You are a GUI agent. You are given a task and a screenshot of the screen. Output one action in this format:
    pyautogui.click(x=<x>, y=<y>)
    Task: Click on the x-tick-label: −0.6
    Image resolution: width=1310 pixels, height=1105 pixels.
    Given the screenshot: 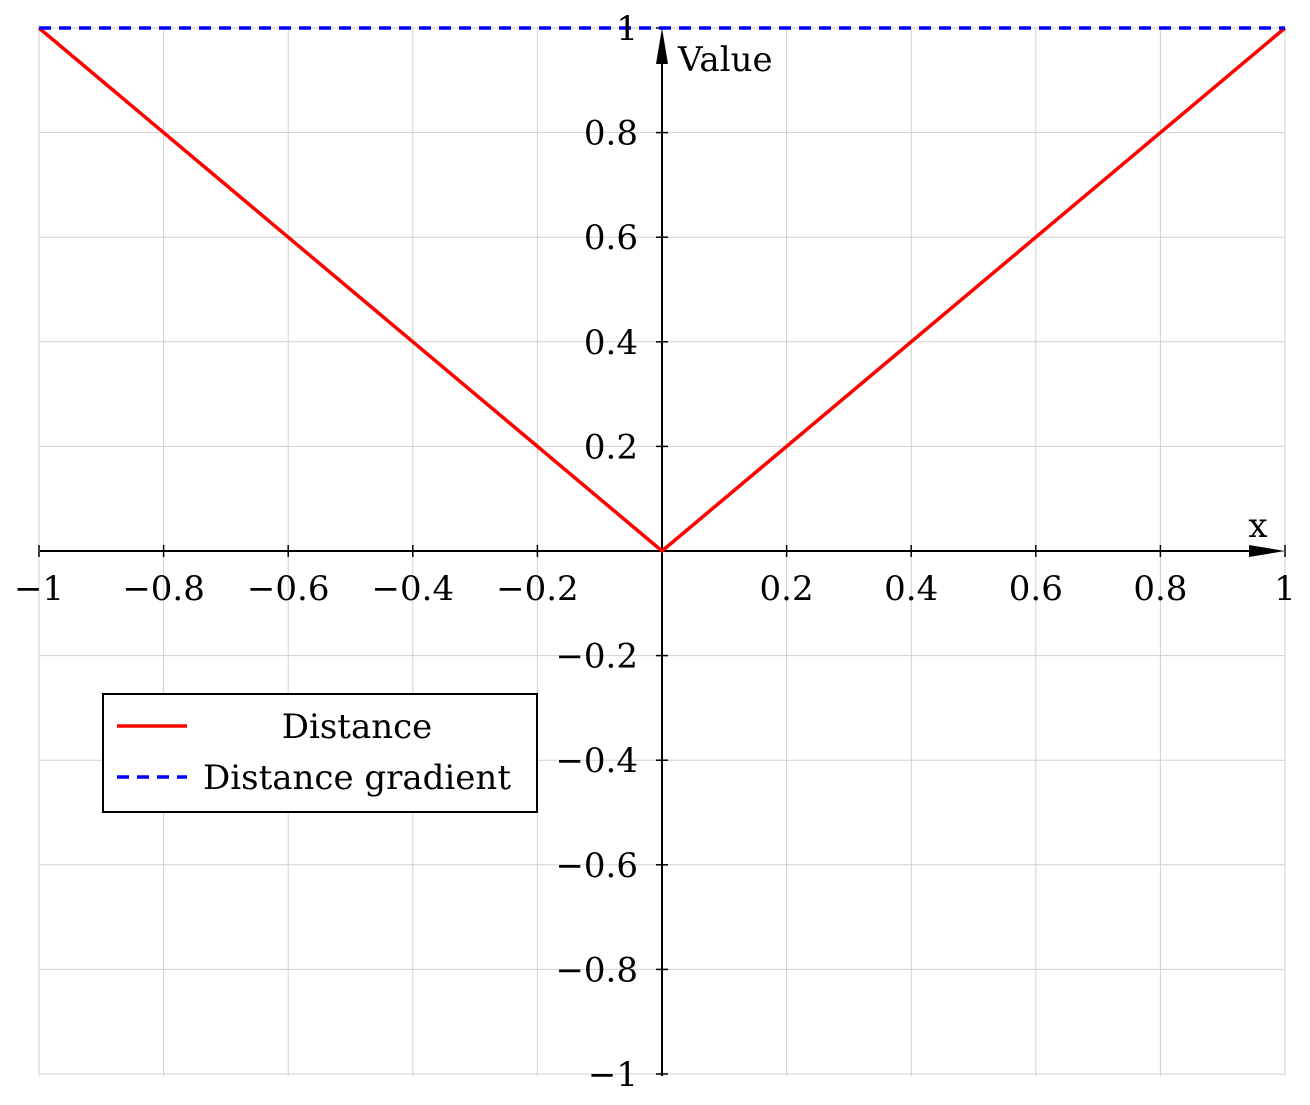 What is the action you would take?
    pyautogui.click(x=288, y=589)
    